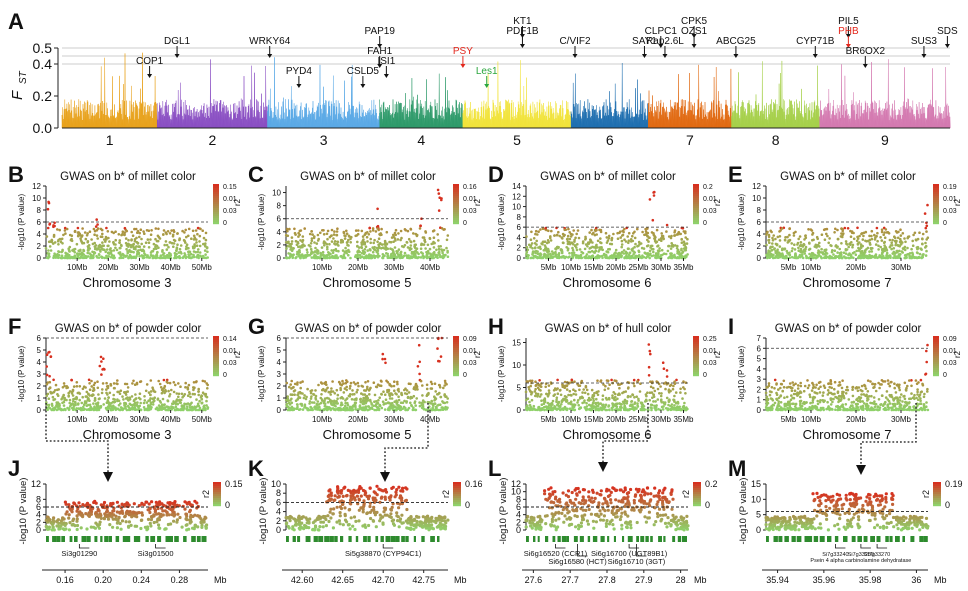 Image resolution: width=968 pixels, height=591 pixels. What do you see at coordinates (110, 140) in the screenshot?
I see `chromosome-label: 1` at bounding box center [110, 140].